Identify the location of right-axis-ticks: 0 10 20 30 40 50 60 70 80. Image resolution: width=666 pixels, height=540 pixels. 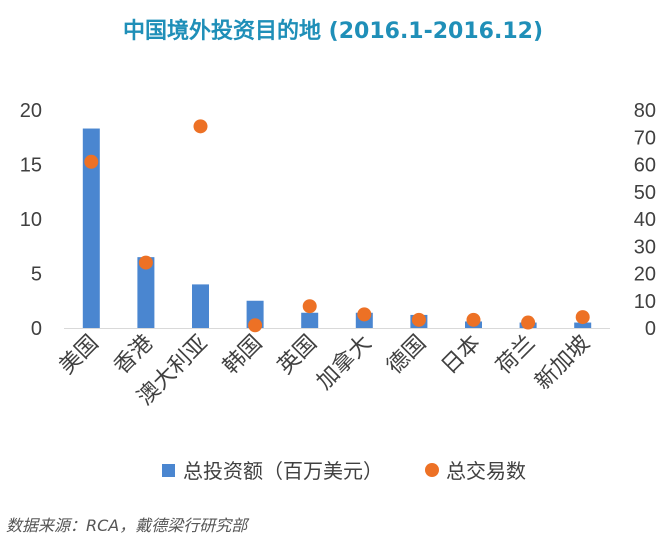
(645, 220).